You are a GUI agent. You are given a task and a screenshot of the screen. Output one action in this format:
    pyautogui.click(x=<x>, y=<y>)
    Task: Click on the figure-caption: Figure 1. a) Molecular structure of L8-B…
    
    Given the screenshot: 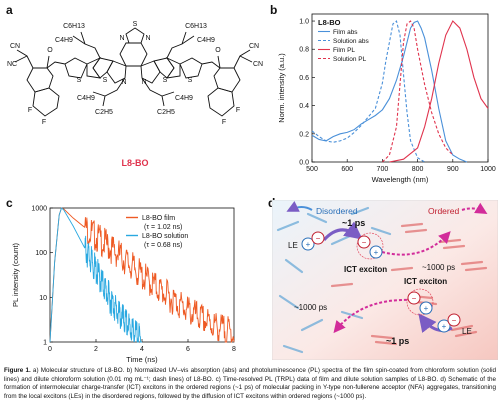 What is the action you would take?
    pyautogui.click(x=250, y=384)
    